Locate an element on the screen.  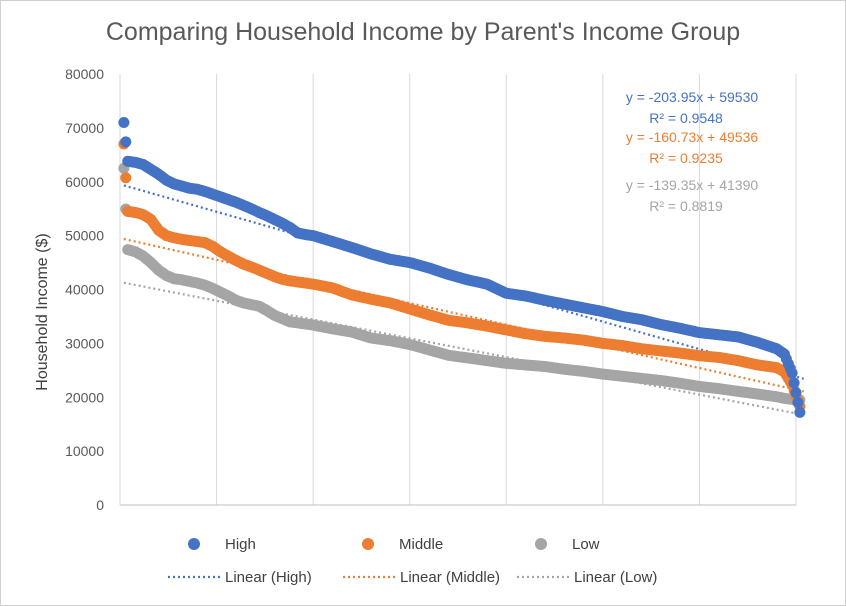
y-tick-label: 50000 is located at coordinates (84, 236).